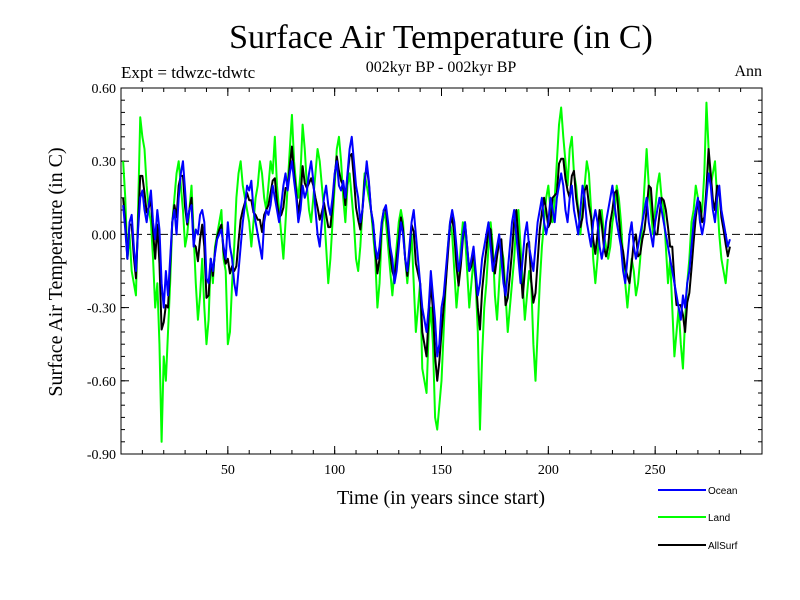  What do you see at coordinates (441, 470) in the screenshot?
I see `x-tick-label: 150` at bounding box center [441, 470].